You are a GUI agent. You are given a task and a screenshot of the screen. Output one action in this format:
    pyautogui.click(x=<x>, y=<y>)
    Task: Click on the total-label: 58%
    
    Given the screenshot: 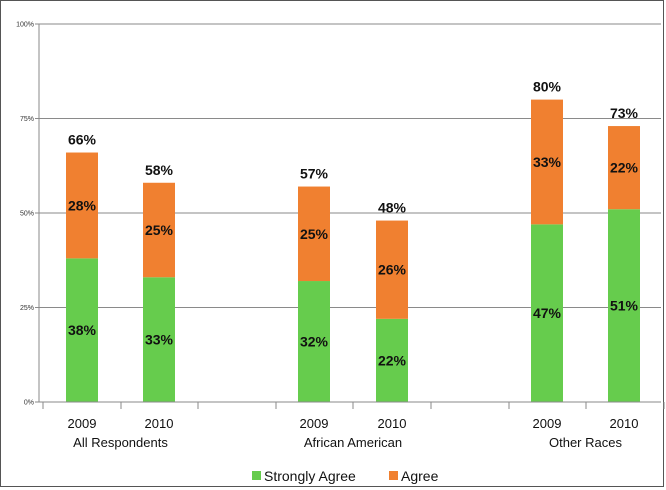 What is the action you would take?
    pyautogui.click(x=159, y=170)
    